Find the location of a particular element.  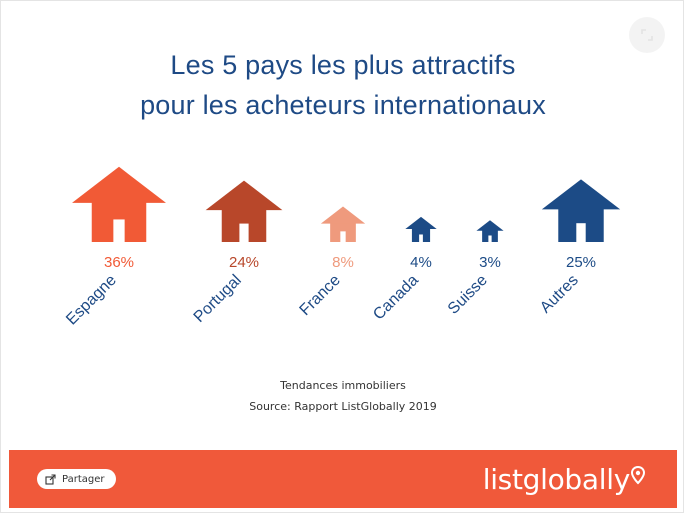

value-label-suisse: 3% is located at coordinates (490, 262).